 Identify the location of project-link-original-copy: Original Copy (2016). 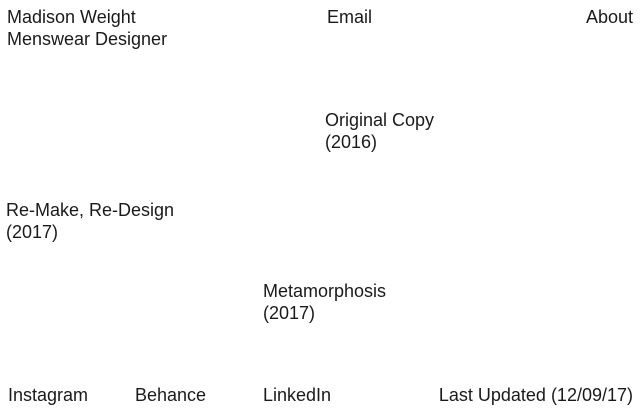
(379, 131).